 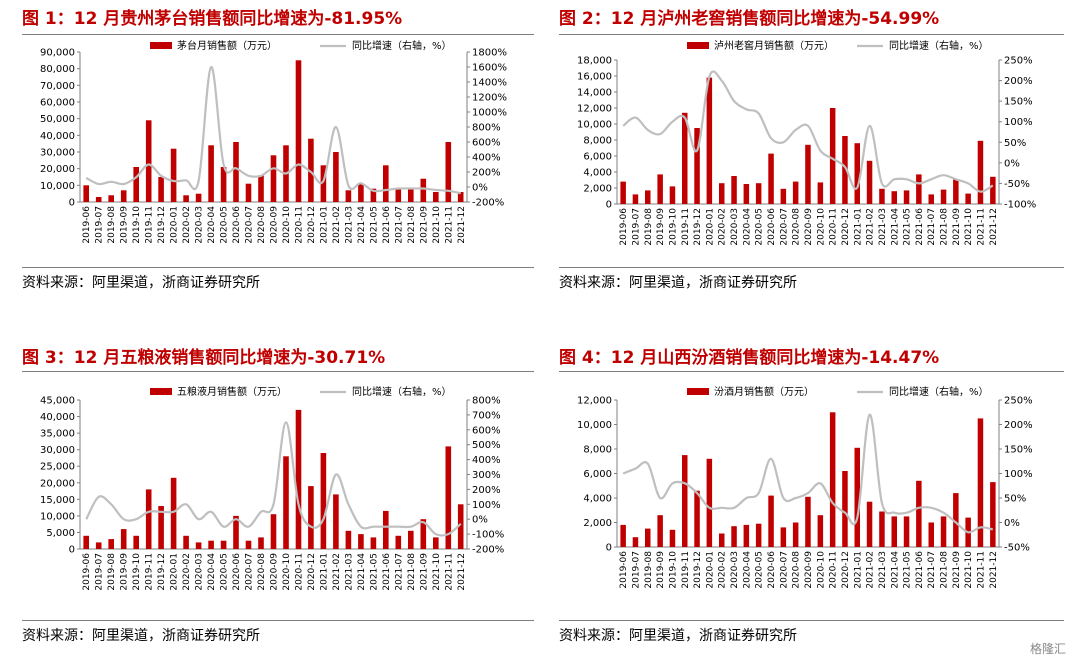 I want to click on x-tick-label: 2019-08, so click(x=112, y=225).